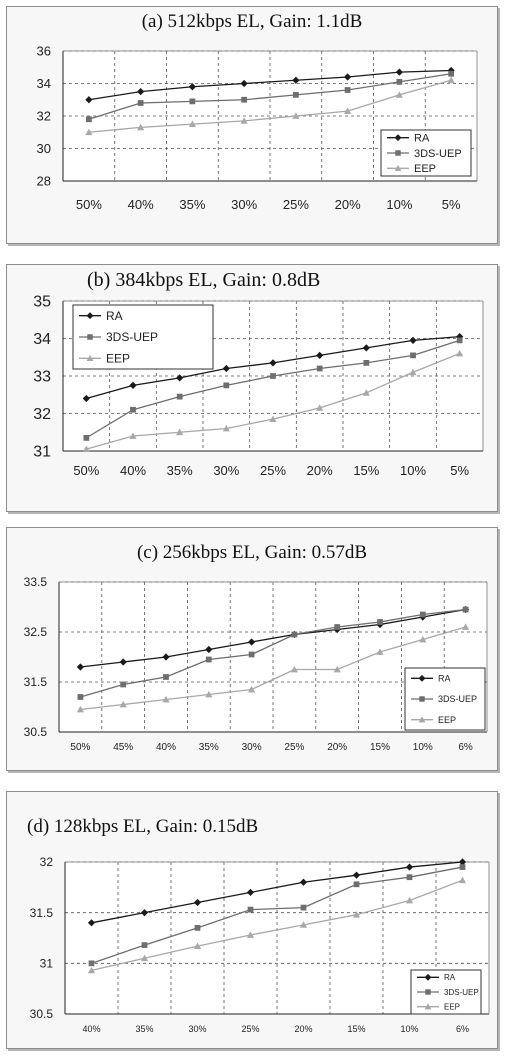 This screenshot has width=508, height=1058. Describe the element at coordinates (44, 181) in the screenshot. I see `y-tick-label: 28` at that location.